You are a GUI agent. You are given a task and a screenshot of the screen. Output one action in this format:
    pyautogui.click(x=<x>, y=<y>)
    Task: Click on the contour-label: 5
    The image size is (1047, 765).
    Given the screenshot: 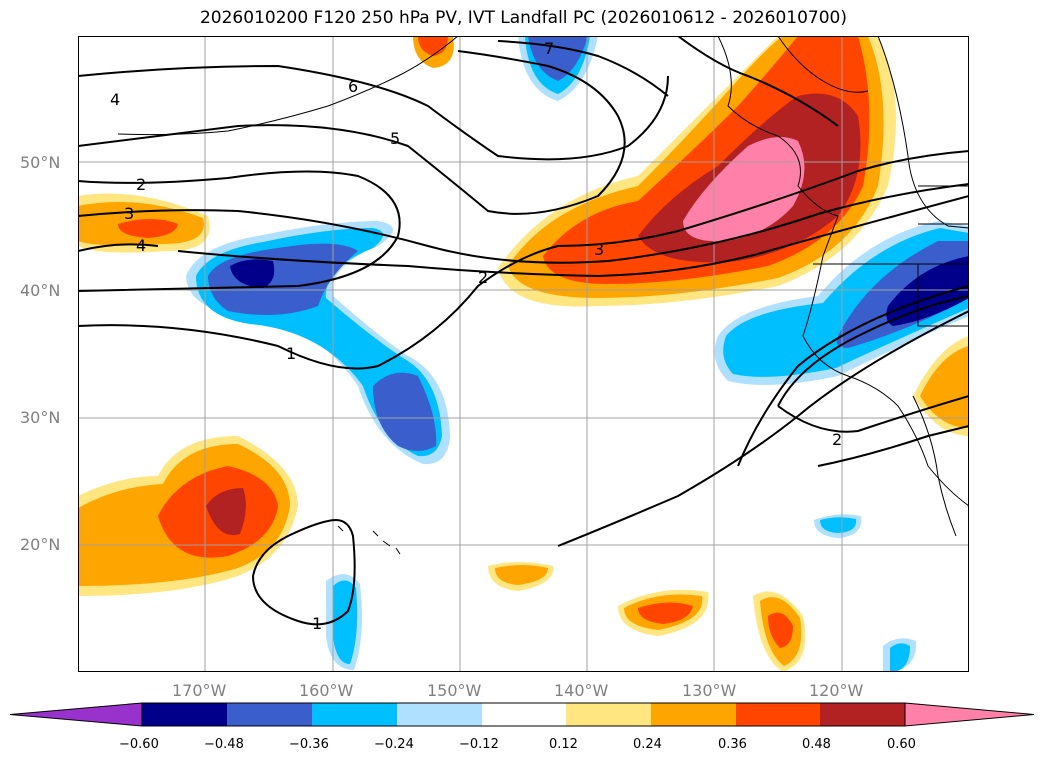 What is the action you would take?
    pyautogui.click(x=395, y=138)
    